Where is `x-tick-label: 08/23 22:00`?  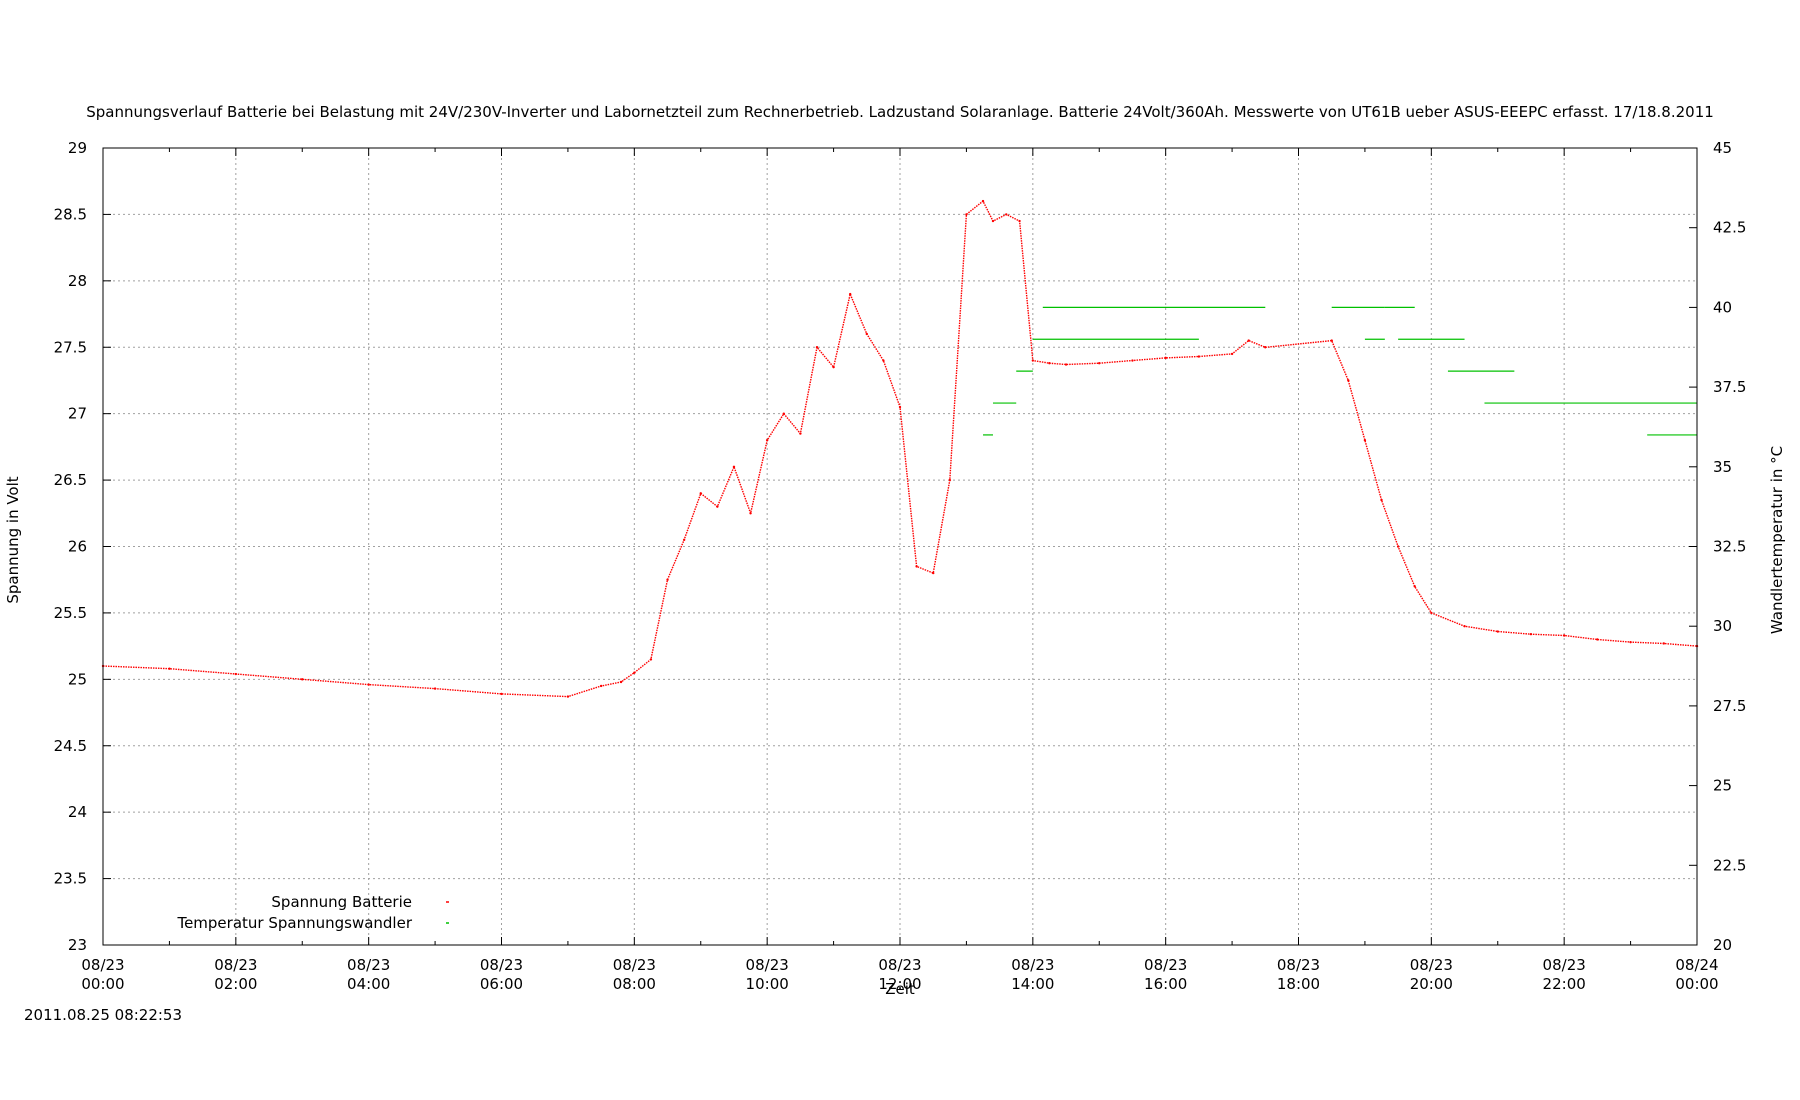 x-tick-label: 08/23 22:00 is located at coordinates (1564, 974).